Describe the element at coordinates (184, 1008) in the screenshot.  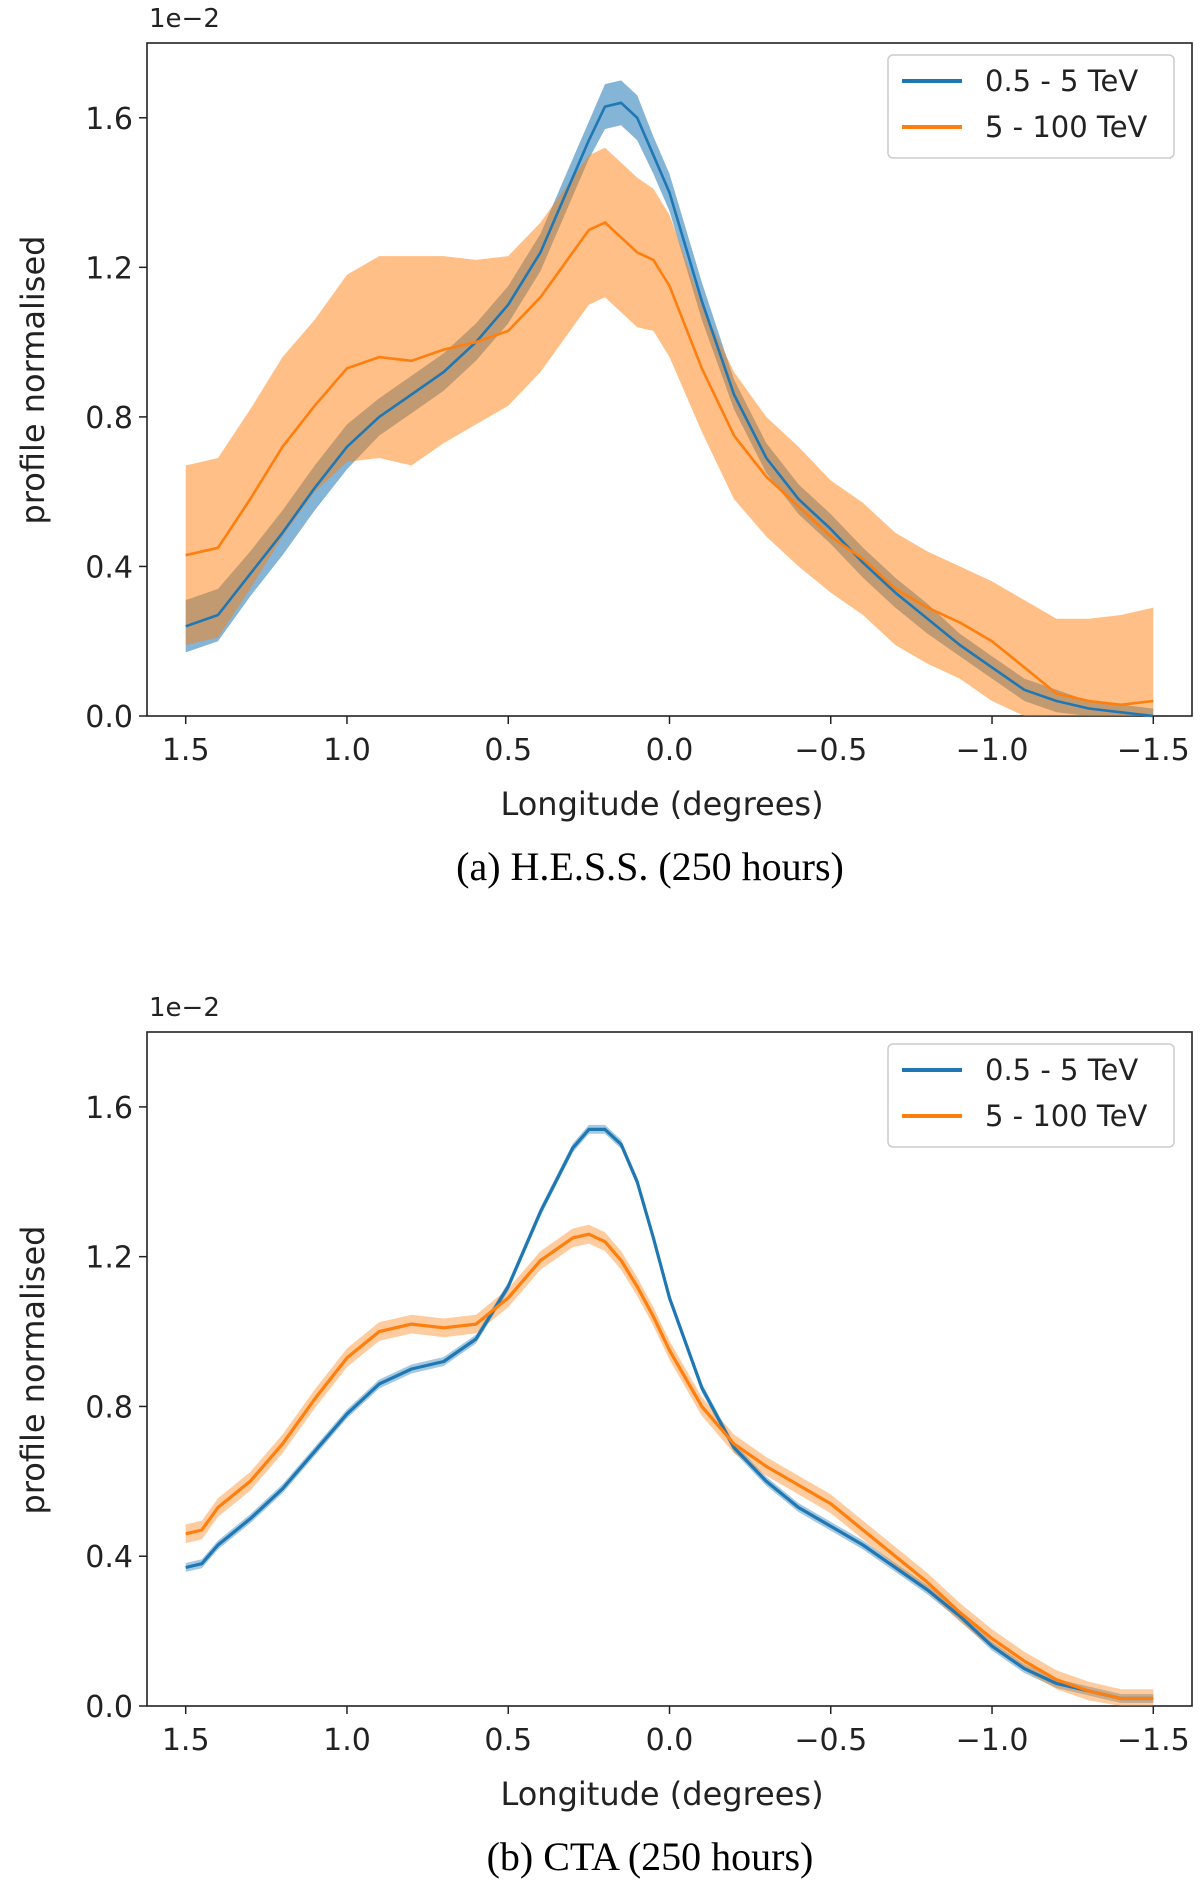
I see `panel-b-exponent-label: 1e−2` at that location.